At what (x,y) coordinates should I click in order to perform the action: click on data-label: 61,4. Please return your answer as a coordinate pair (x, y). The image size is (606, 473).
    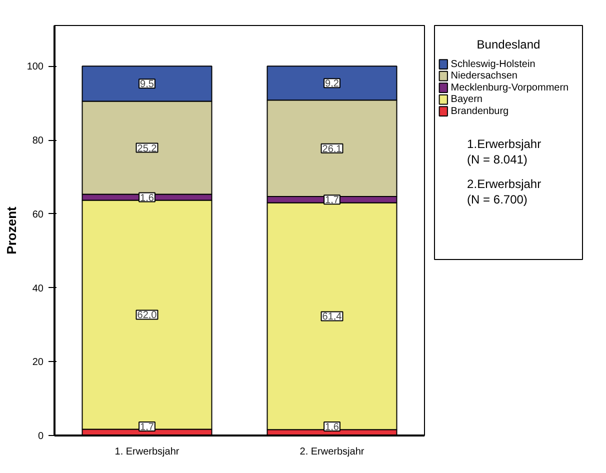
    Looking at the image, I should click on (332, 317).